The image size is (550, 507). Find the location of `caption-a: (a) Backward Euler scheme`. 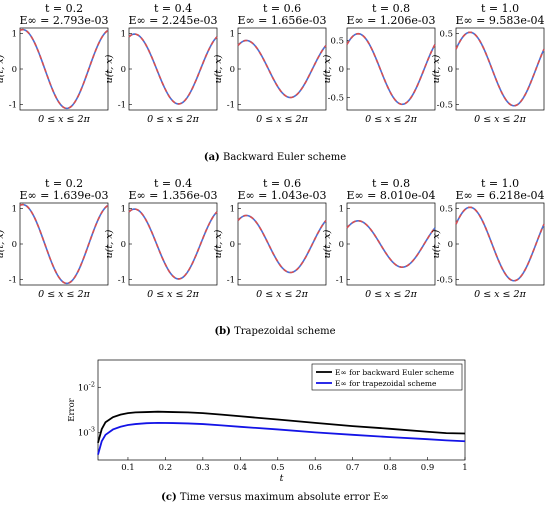

caption-a: (a) Backward Euler scheme is located at coordinates (275, 157).